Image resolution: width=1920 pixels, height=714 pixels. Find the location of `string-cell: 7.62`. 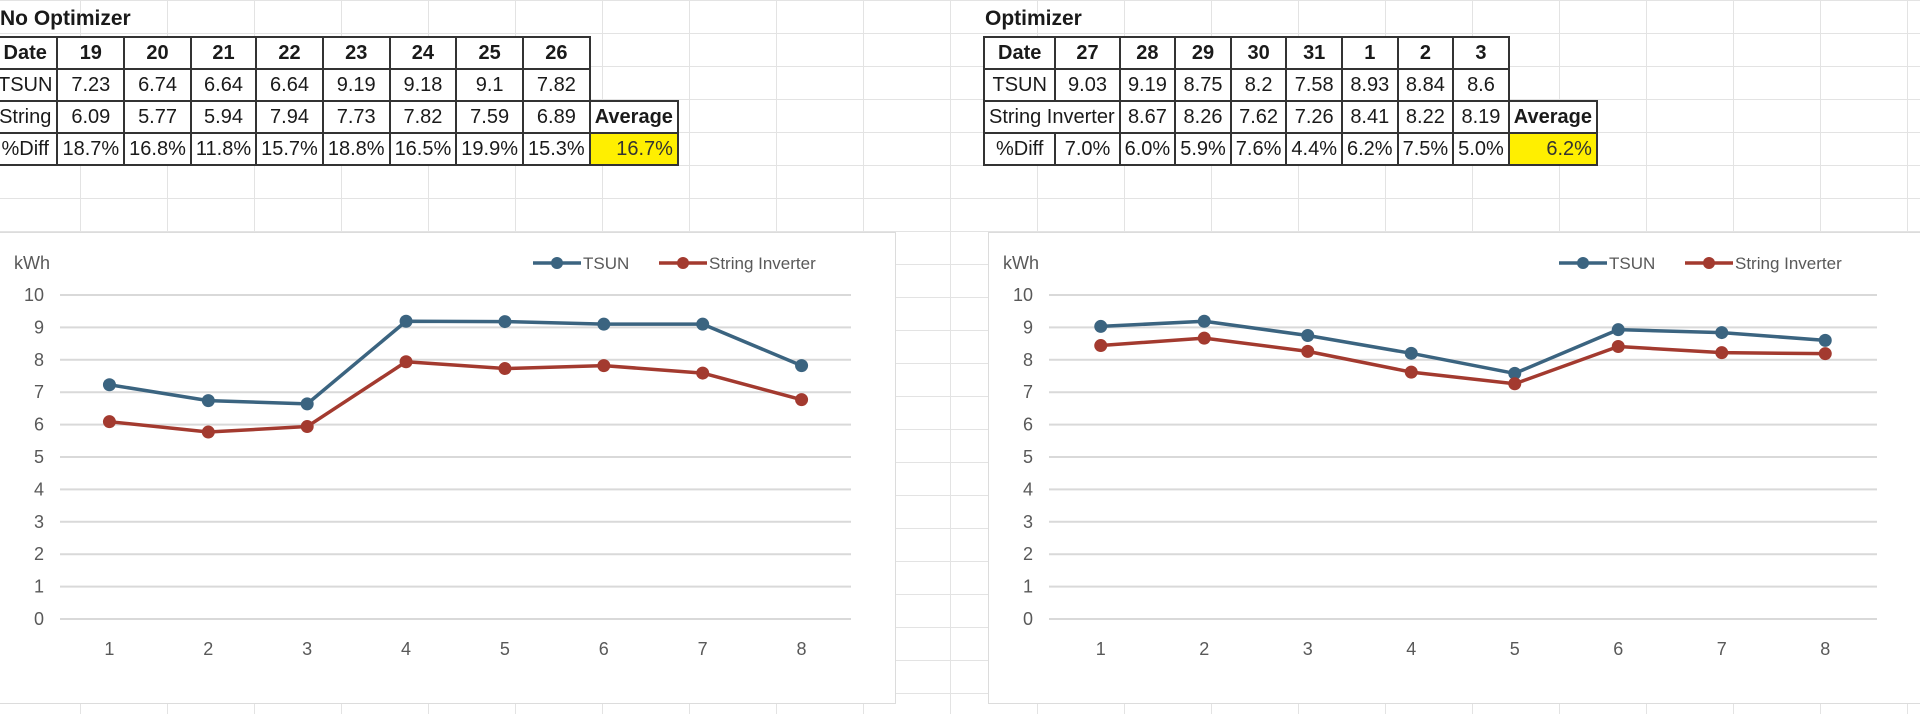

string-cell: 7.62 is located at coordinates (1258, 117).